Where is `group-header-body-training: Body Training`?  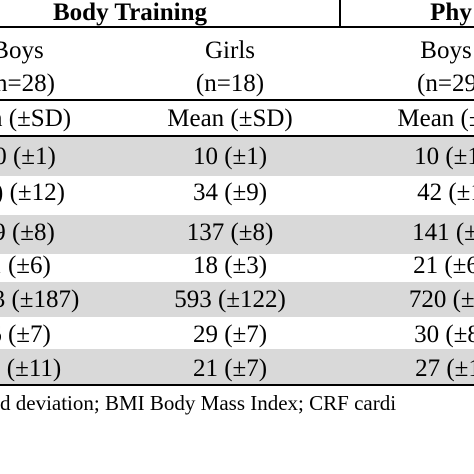
group-header-body-training: Body Training is located at coordinates (130, 13).